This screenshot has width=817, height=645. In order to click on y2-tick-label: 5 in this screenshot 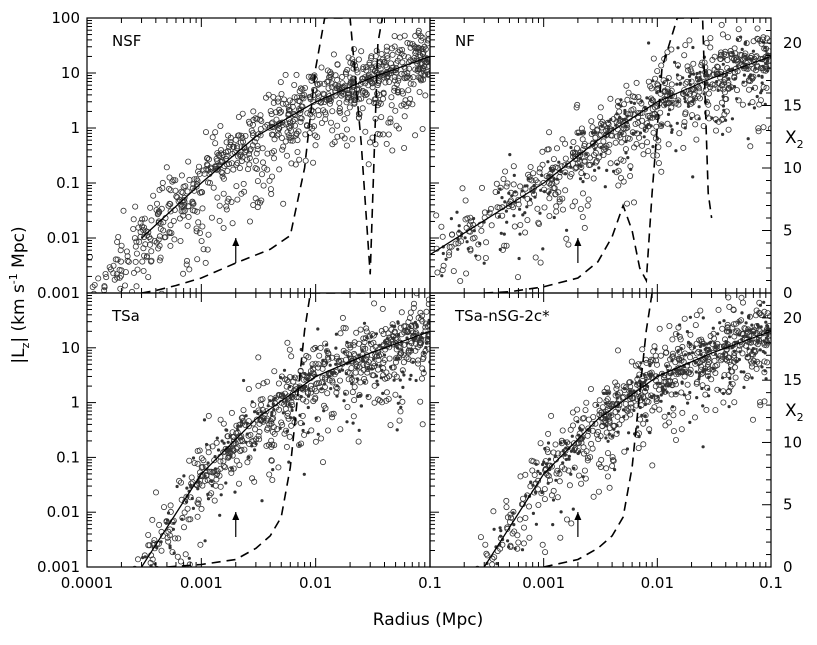, I will do `click(788, 231)`.